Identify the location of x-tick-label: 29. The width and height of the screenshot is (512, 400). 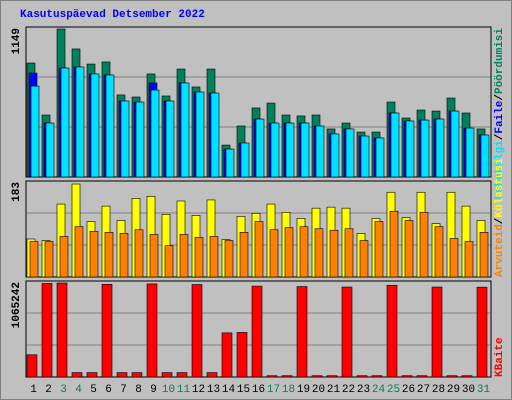
(453, 390).